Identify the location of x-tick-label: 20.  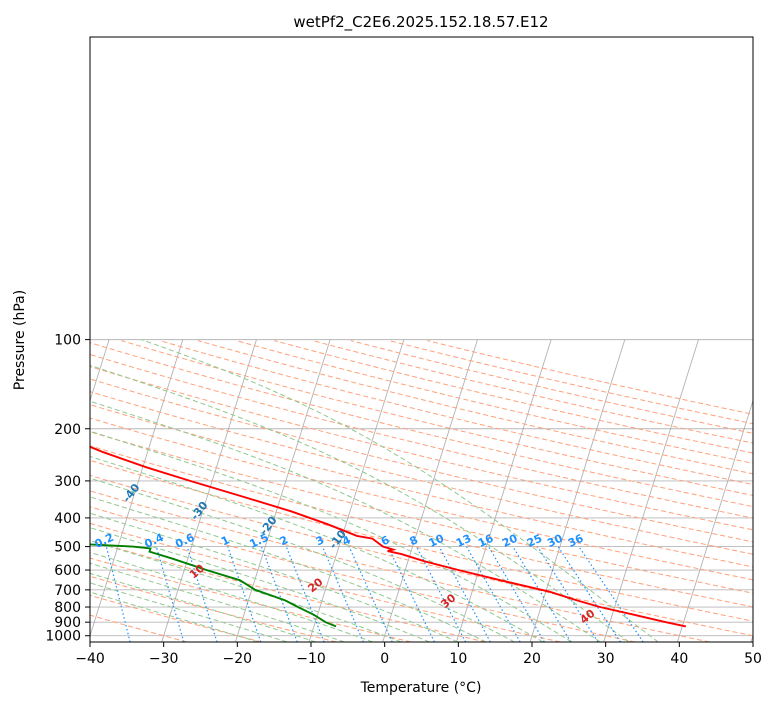
(532, 659).